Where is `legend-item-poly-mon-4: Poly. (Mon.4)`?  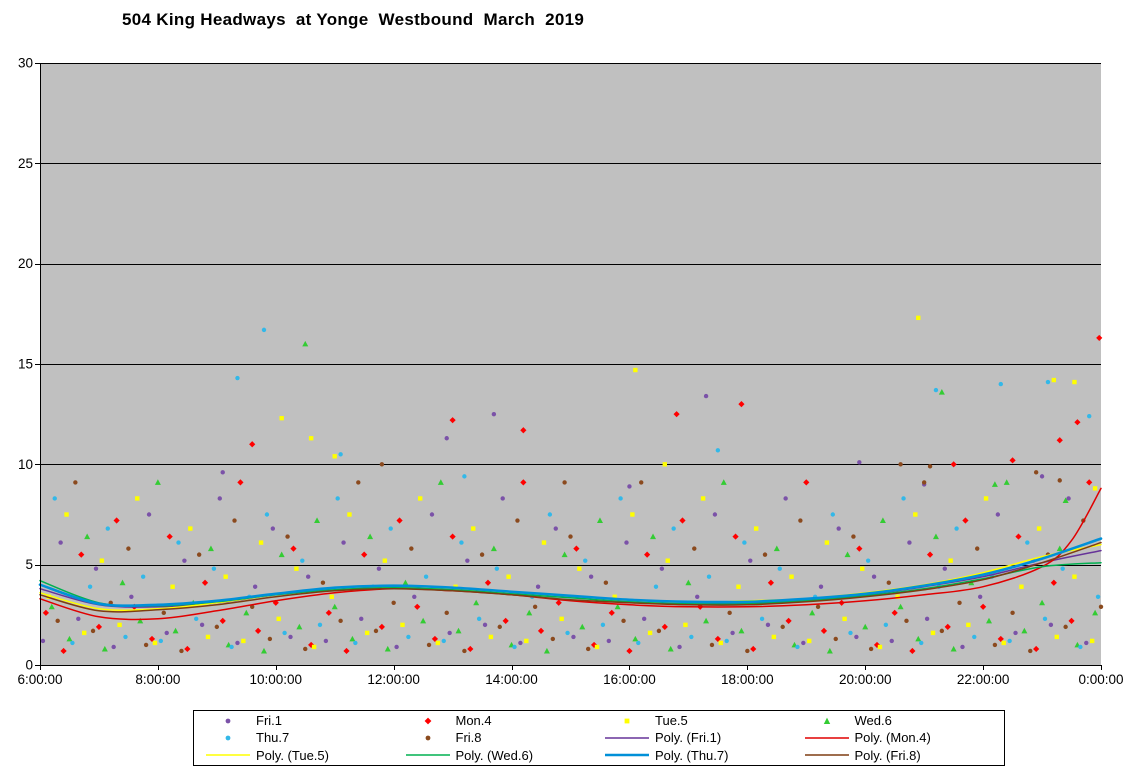
legend-item-poly-mon-4: Poly. (Mon.4) is located at coordinates (899, 737).